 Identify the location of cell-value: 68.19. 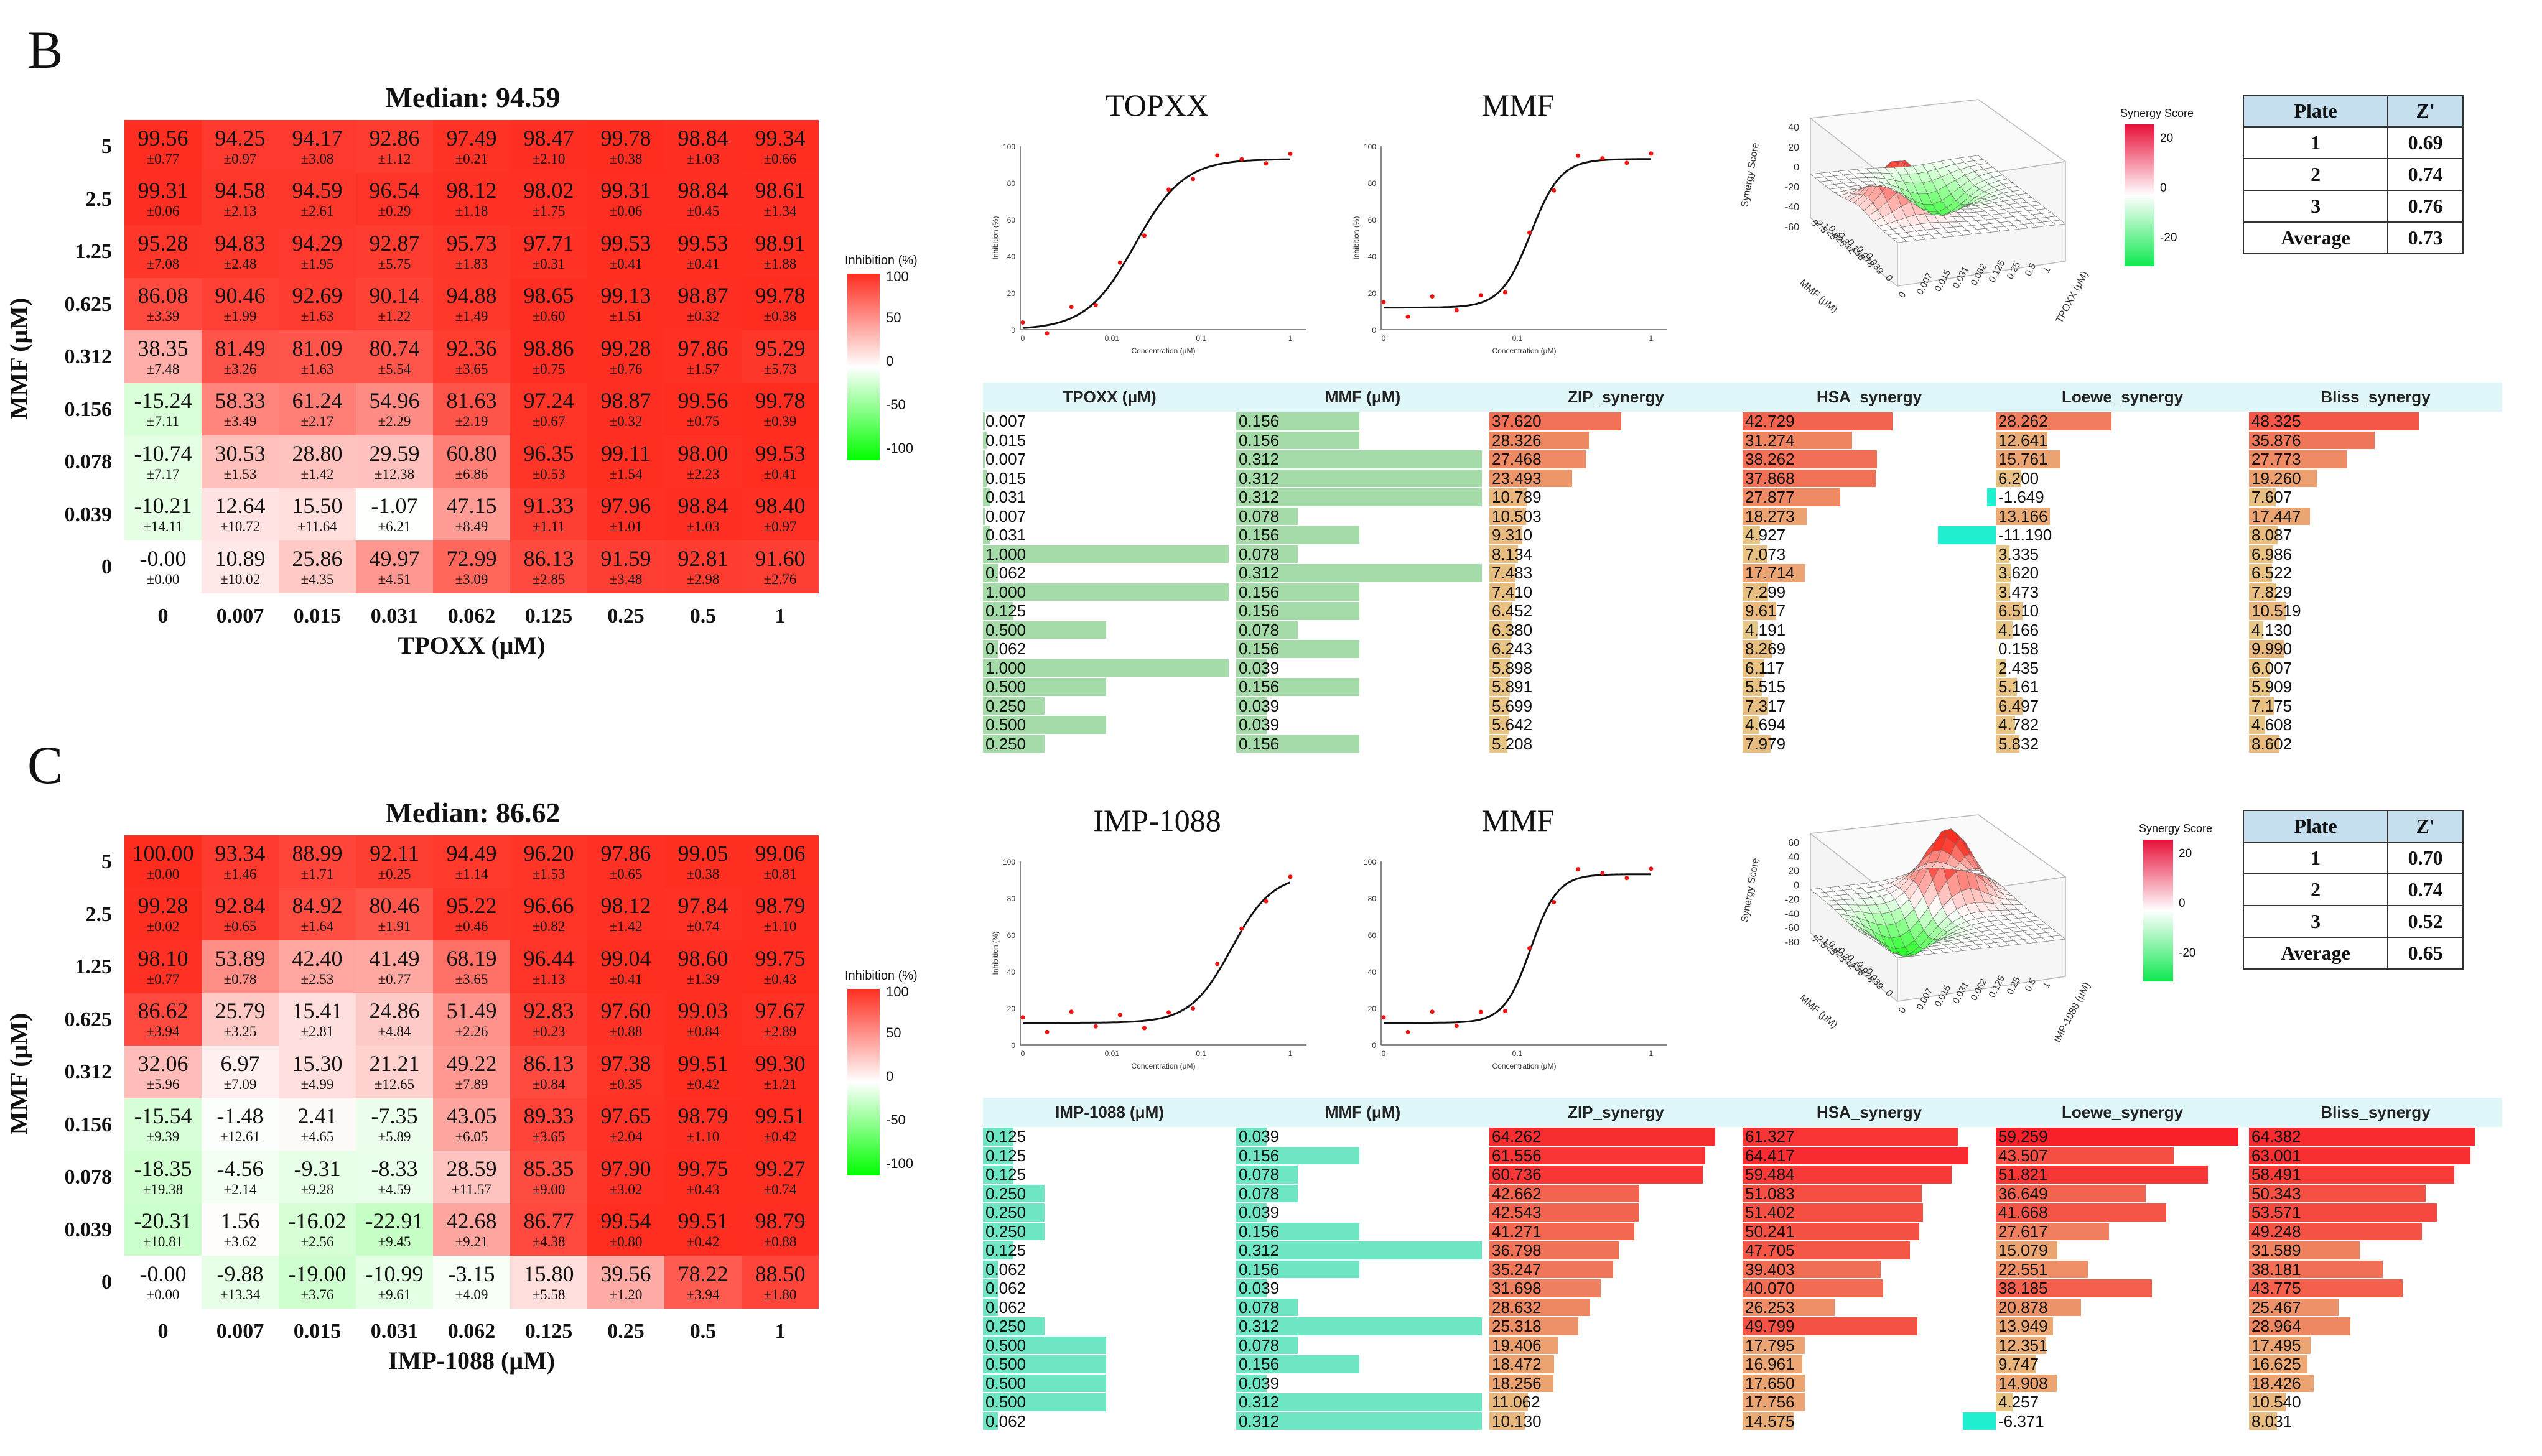
(471, 958).